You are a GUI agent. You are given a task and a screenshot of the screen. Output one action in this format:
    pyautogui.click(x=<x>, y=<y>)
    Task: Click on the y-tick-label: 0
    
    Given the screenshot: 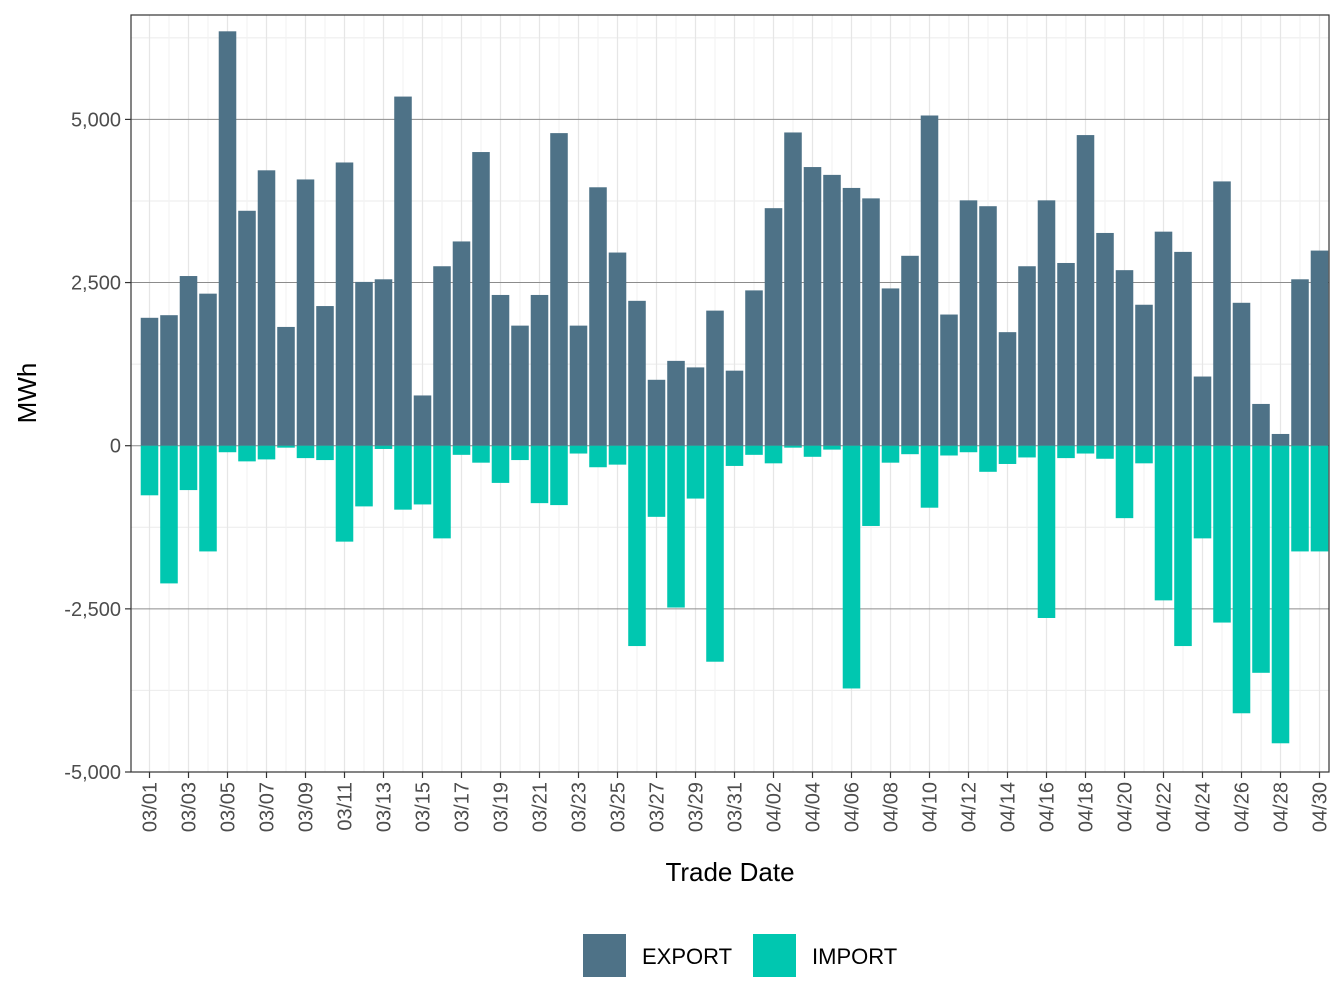 What is the action you would take?
    pyautogui.click(x=115, y=447)
    